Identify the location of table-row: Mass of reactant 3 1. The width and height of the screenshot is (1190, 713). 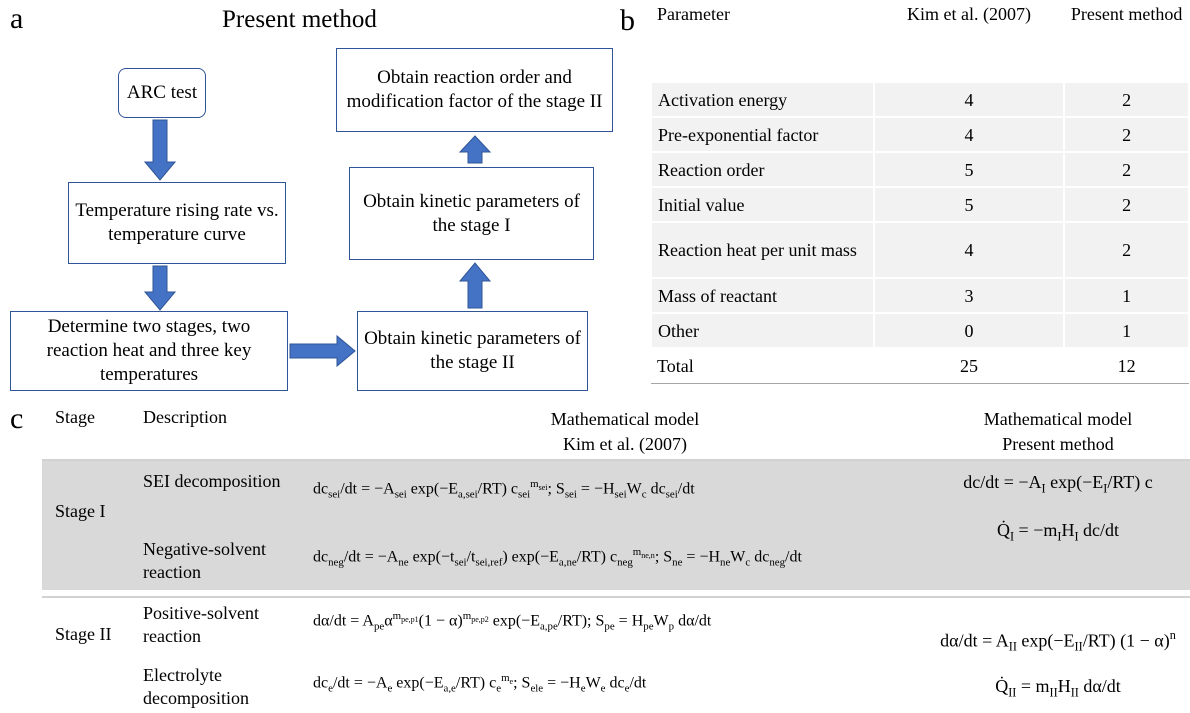
(920, 295).